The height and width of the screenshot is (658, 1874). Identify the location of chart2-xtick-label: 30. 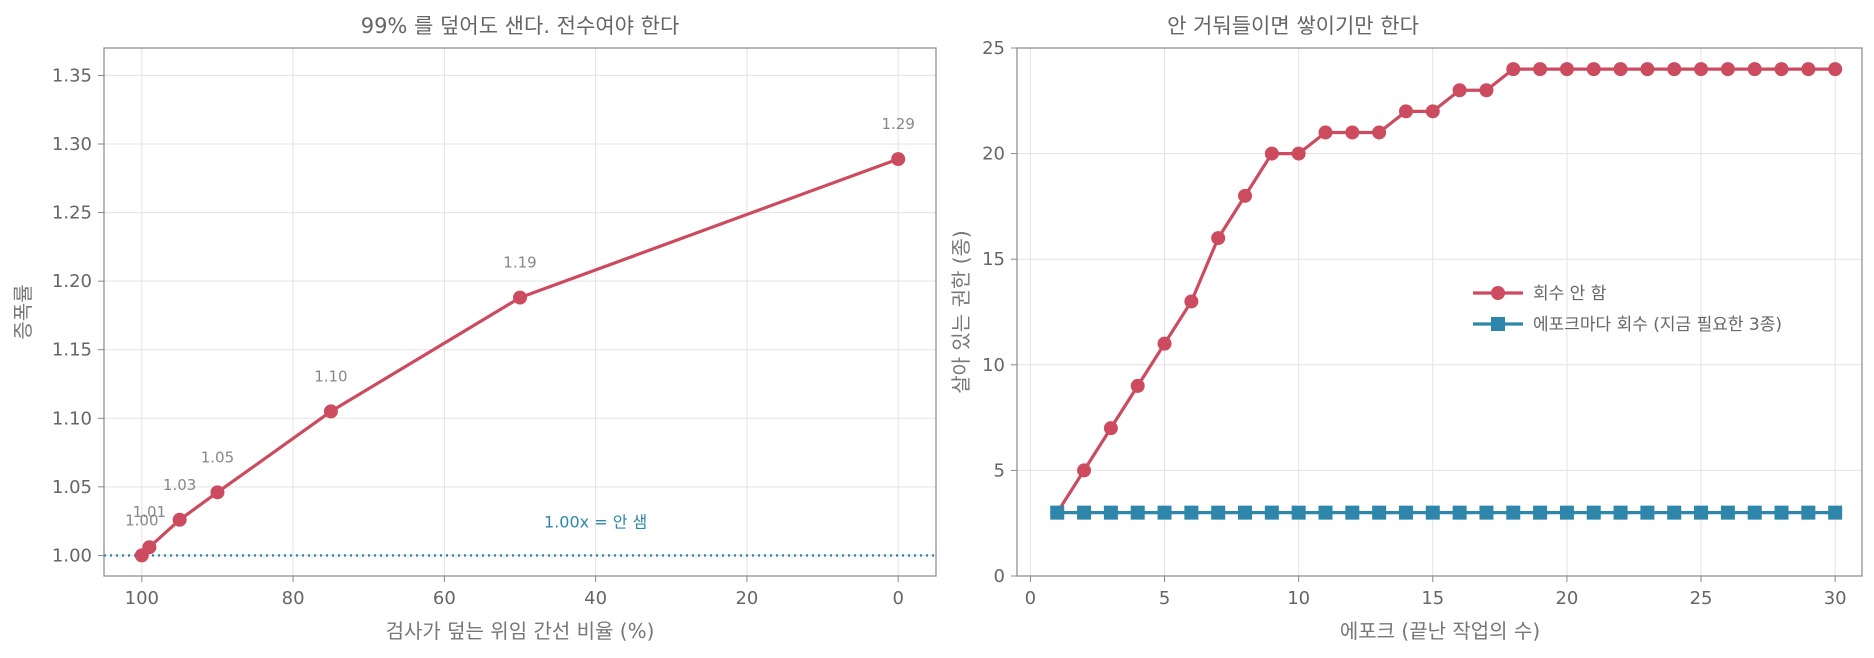
(1835, 598).